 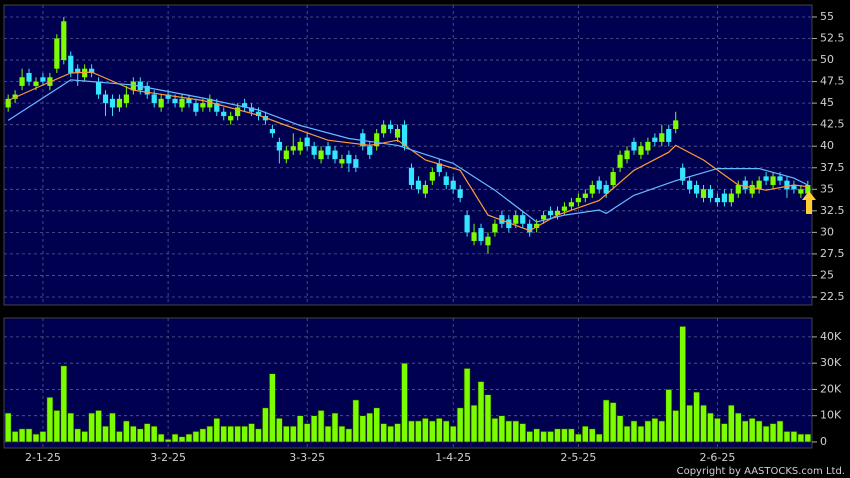 I want to click on y-tick-label: 55, so click(x=827, y=16).